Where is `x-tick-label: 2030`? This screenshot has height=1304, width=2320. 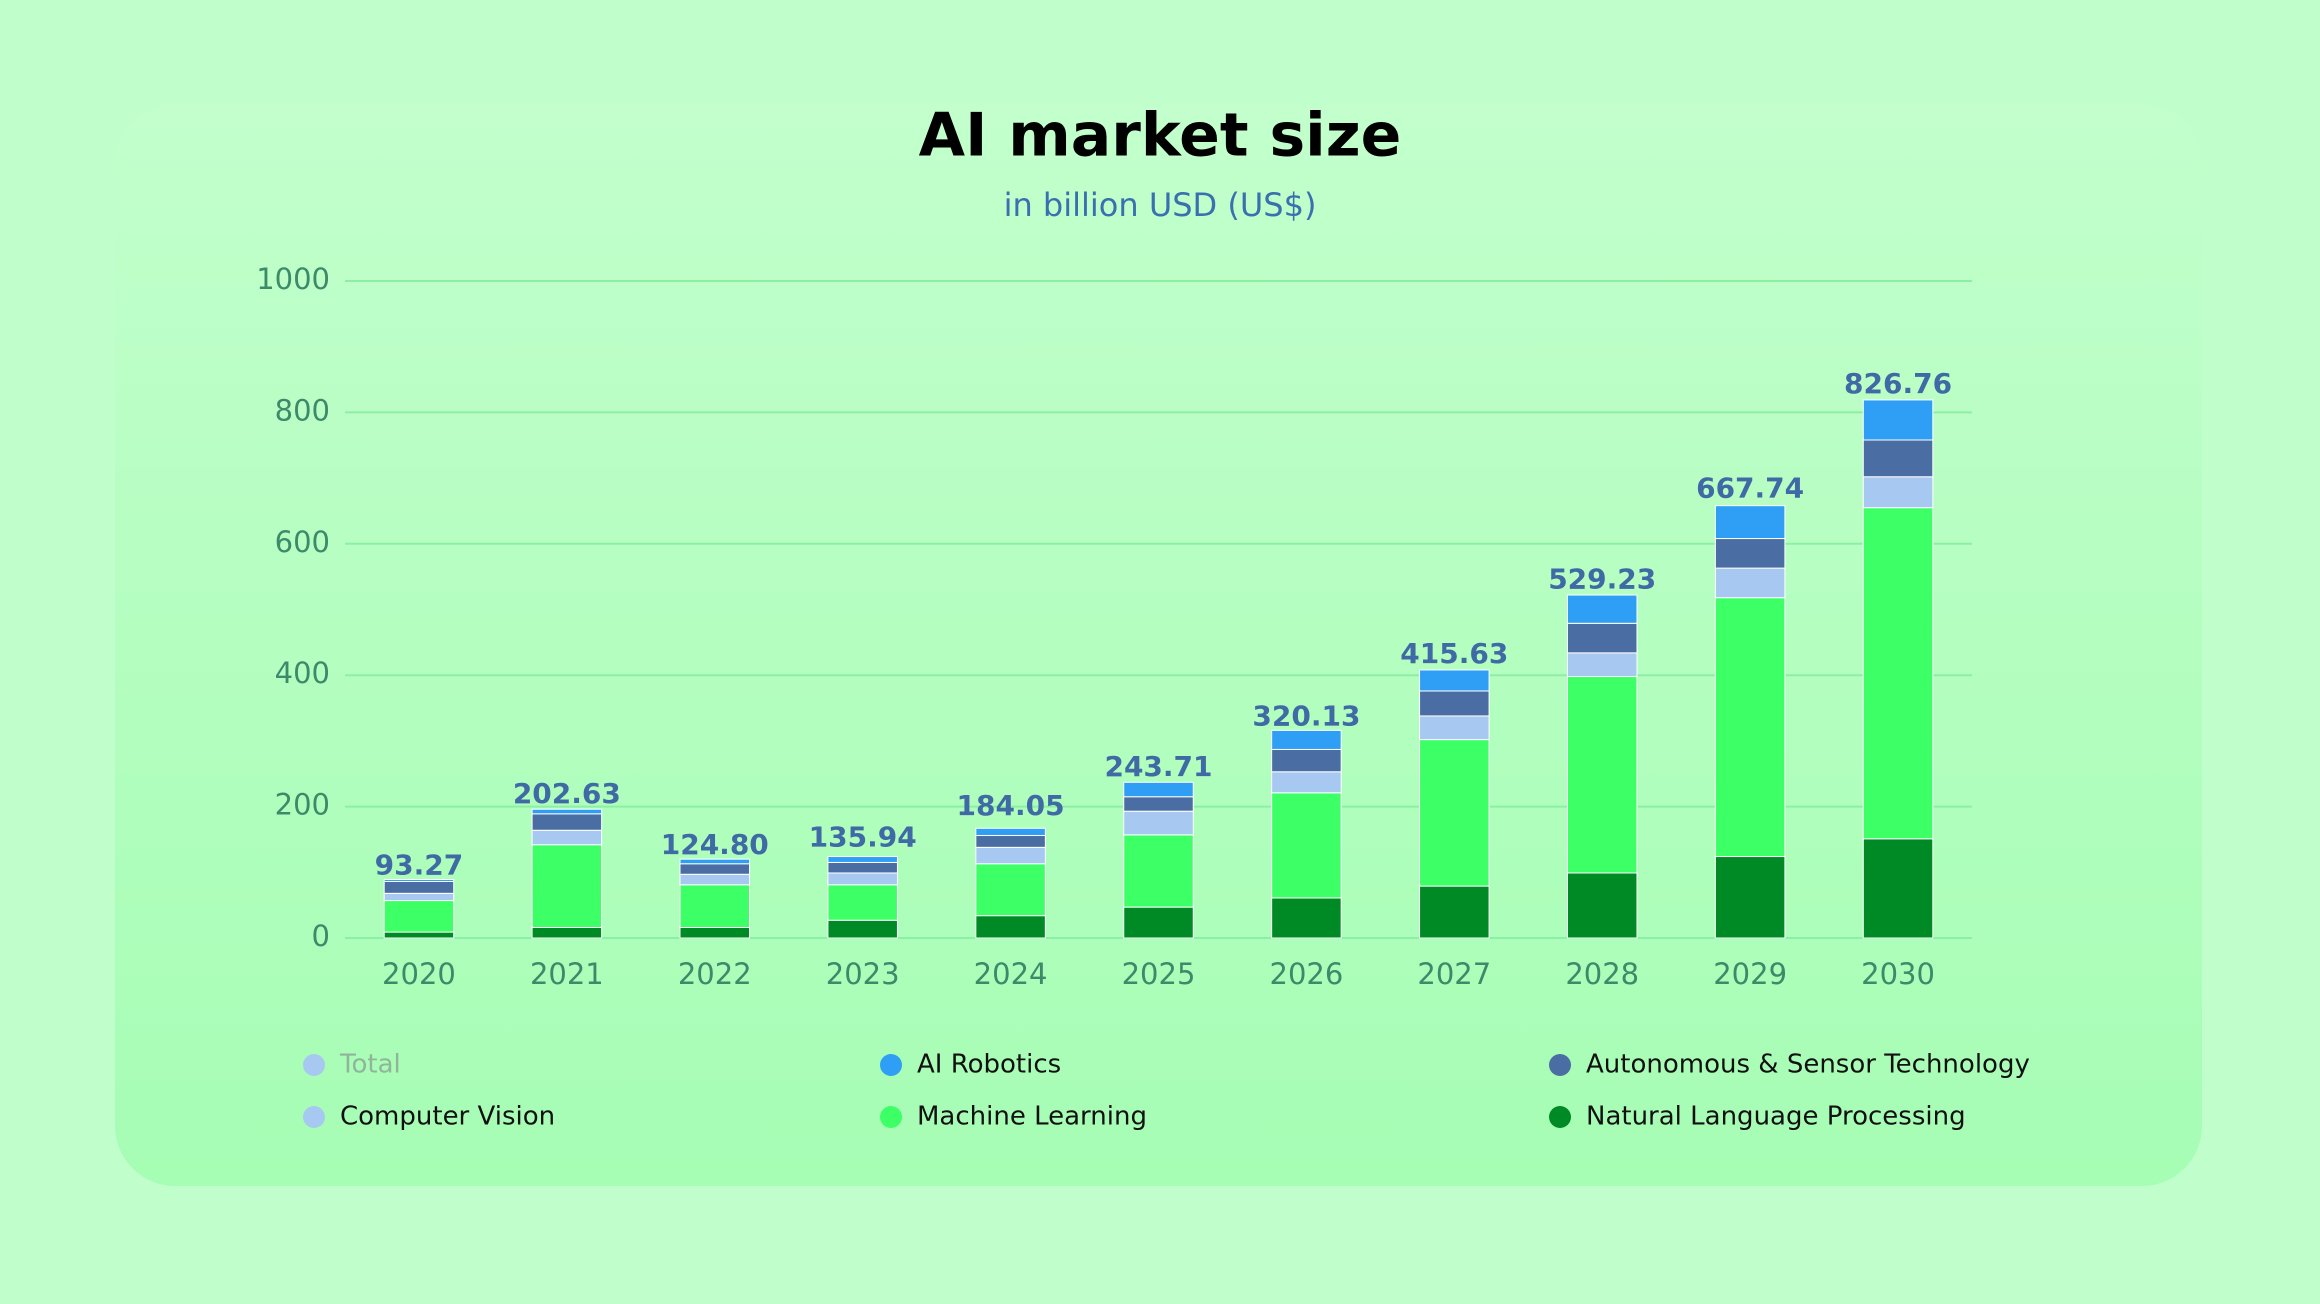 x-tick-label: 2030 is located at coordinates (1898, 974).